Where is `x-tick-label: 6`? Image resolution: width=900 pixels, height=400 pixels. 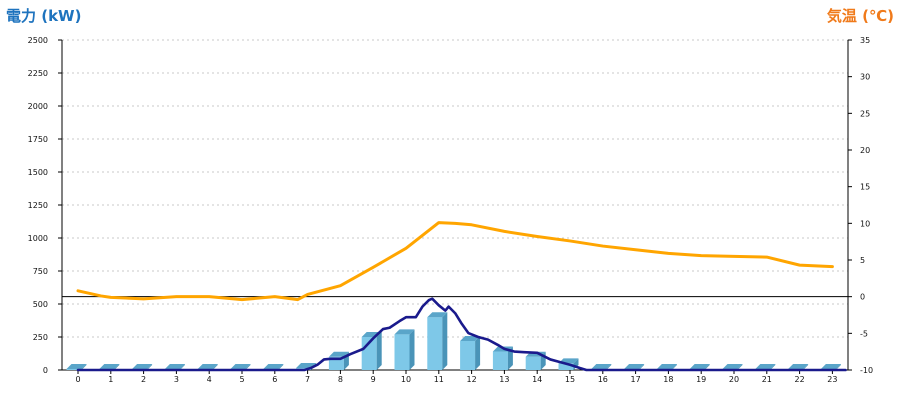
x-tick-label: 6 is located at coordinates (274, 379).